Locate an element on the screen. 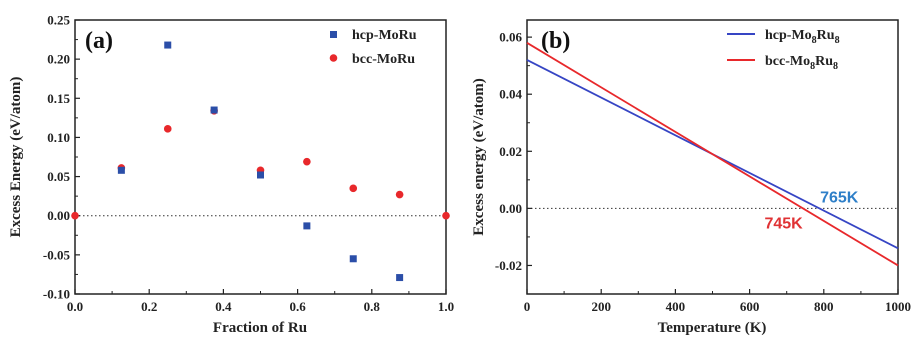 The image size is (917, 338). legend-b-hcp-label: hcp-Mo8Ru8 is located at coordinates (802, 37).